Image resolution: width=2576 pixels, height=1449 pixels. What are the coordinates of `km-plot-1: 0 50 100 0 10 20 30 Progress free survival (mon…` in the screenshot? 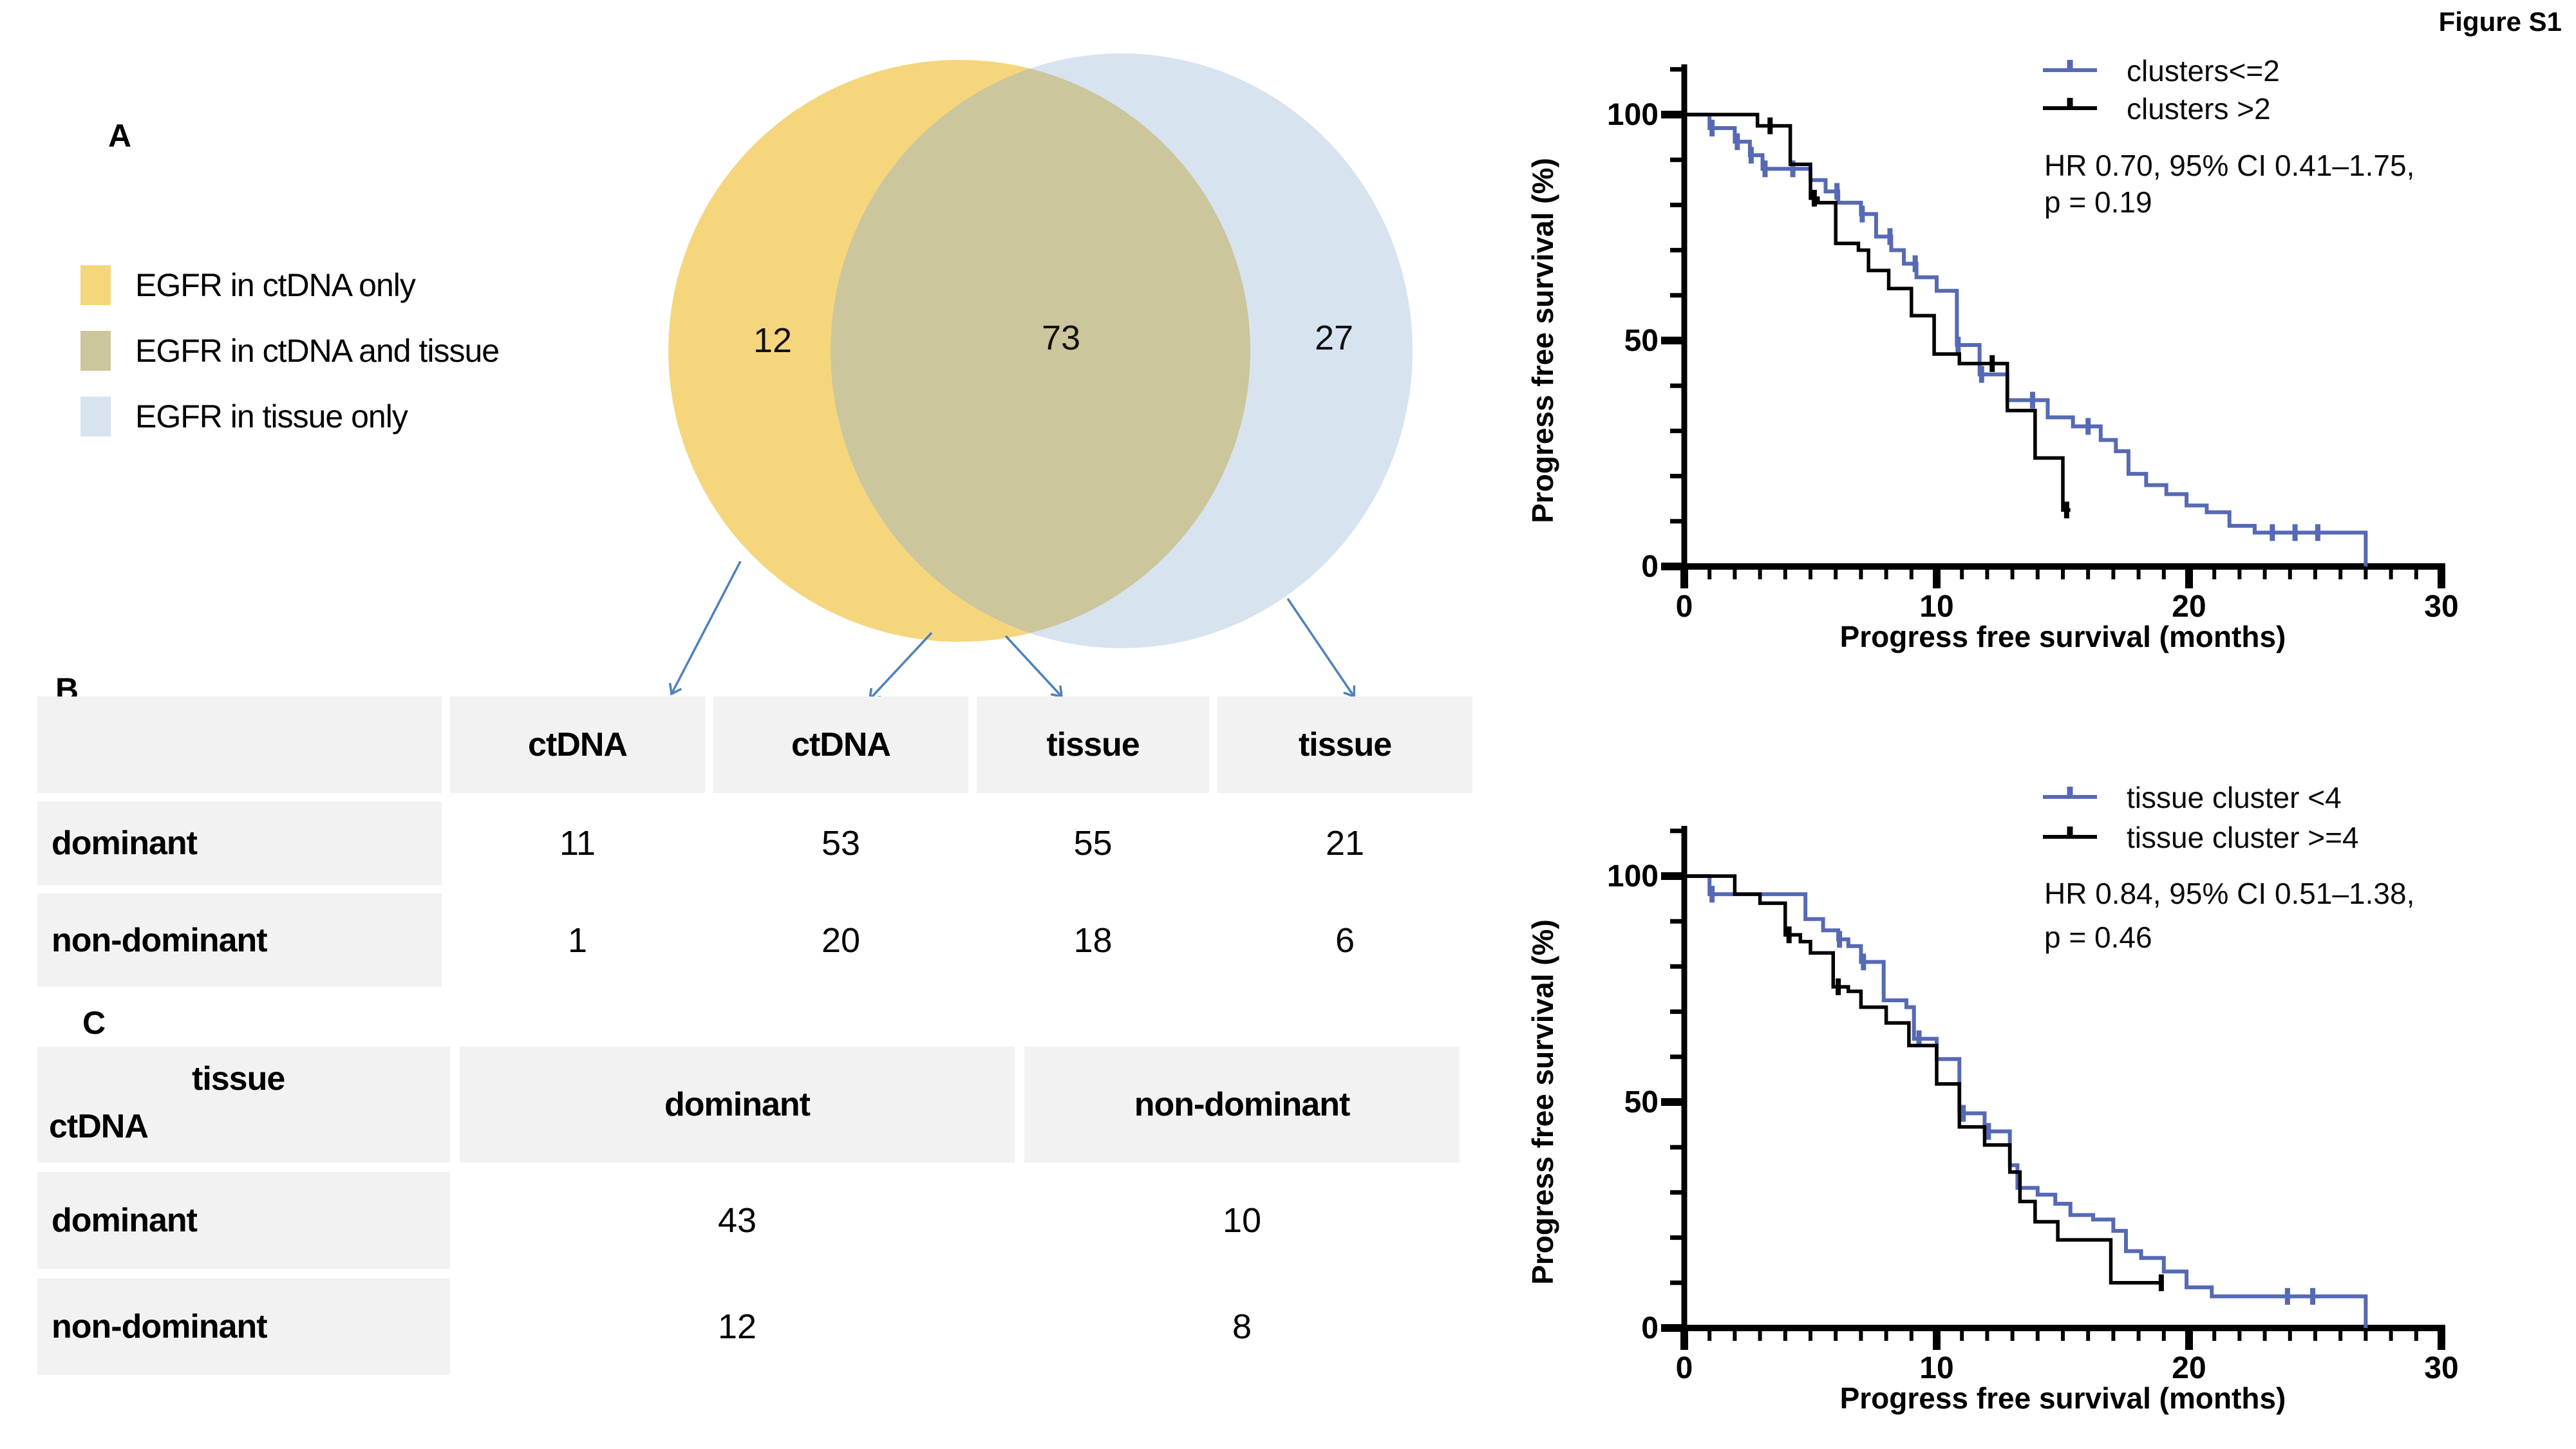 It's located at (1992, 353).